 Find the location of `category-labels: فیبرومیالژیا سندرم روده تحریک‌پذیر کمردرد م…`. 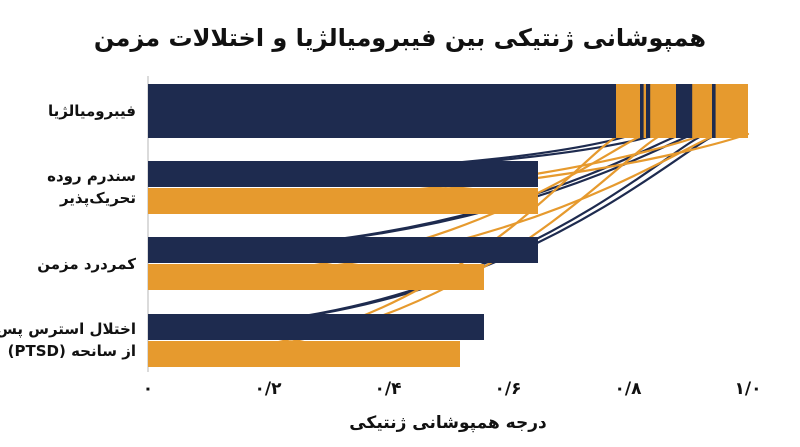

category-labels: فیبرومیالژیا سندرم روده تحریک‌پذیر کمردرد م… is located at coordinates (68, 231).